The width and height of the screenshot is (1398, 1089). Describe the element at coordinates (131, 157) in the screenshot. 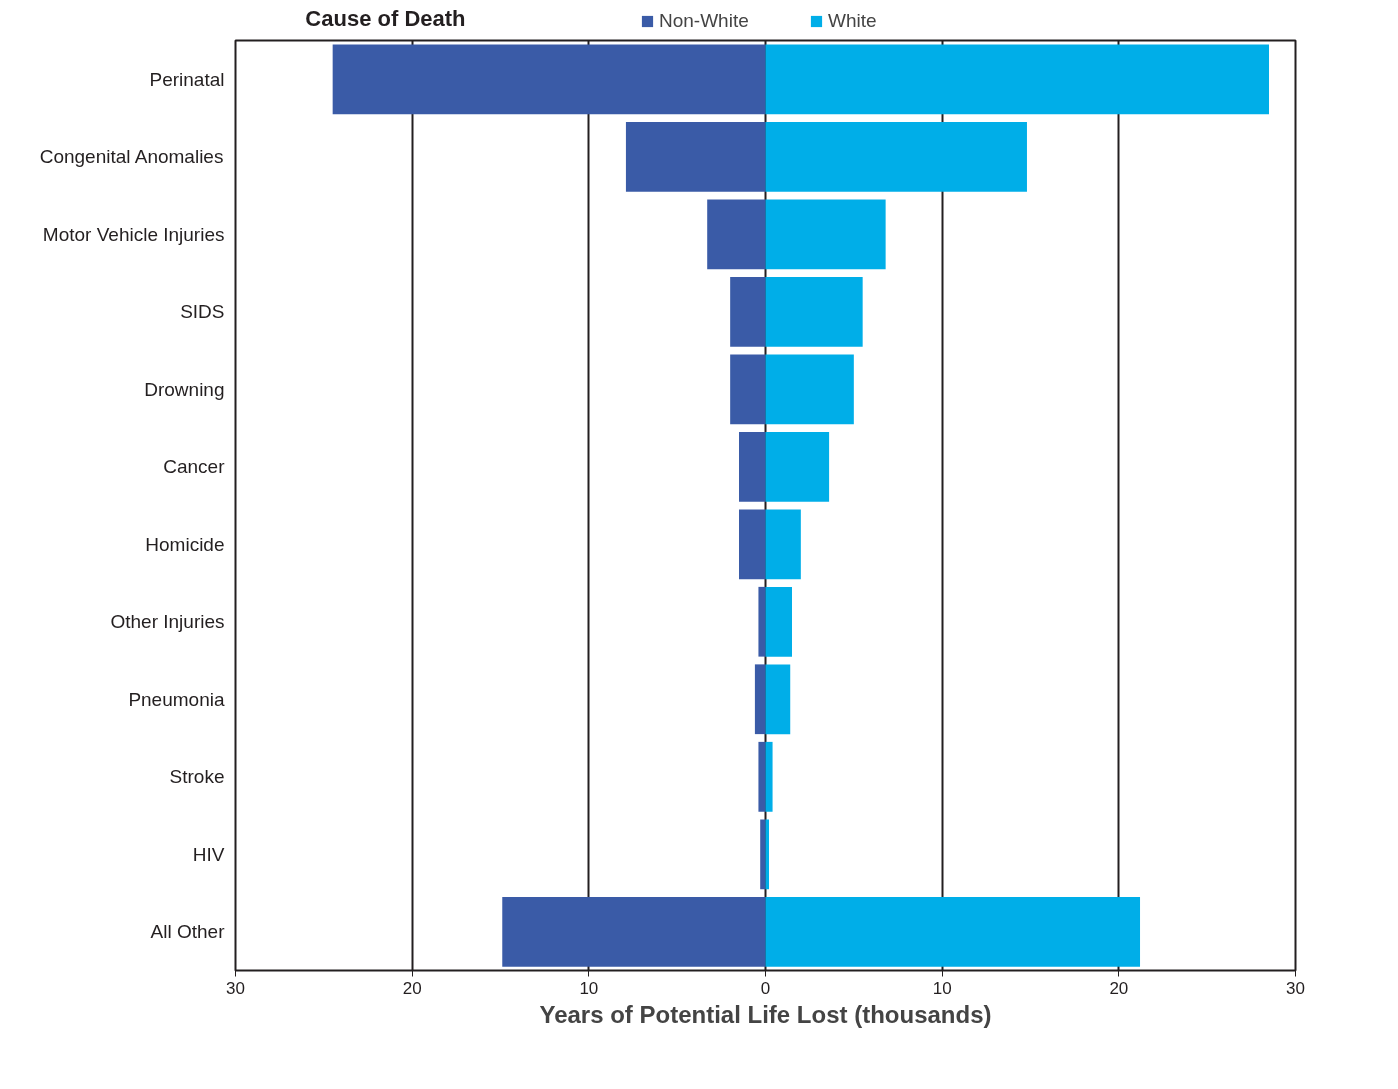

I see `y-tick-label: Congenital Anomalies` at that location.